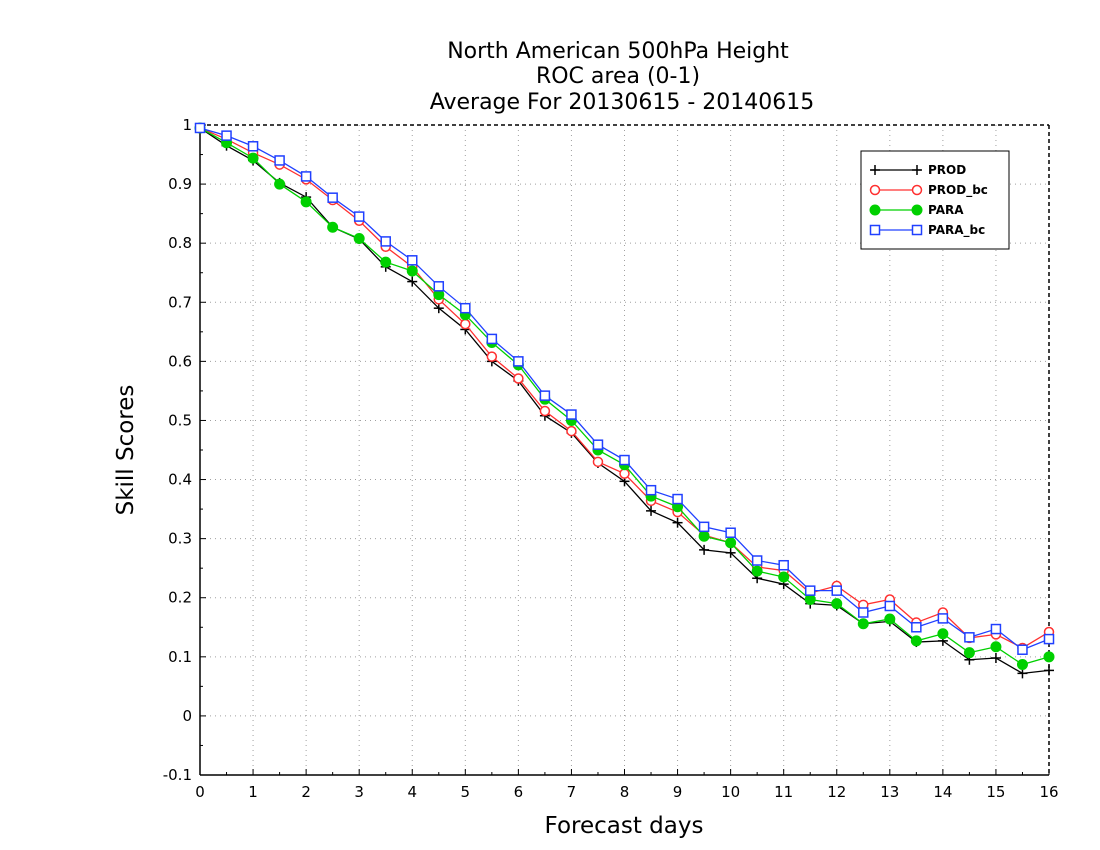 The height and width of the screenshot is (850, 1100). I want to click on y-tick-label: 0.8, so click(180, 243).